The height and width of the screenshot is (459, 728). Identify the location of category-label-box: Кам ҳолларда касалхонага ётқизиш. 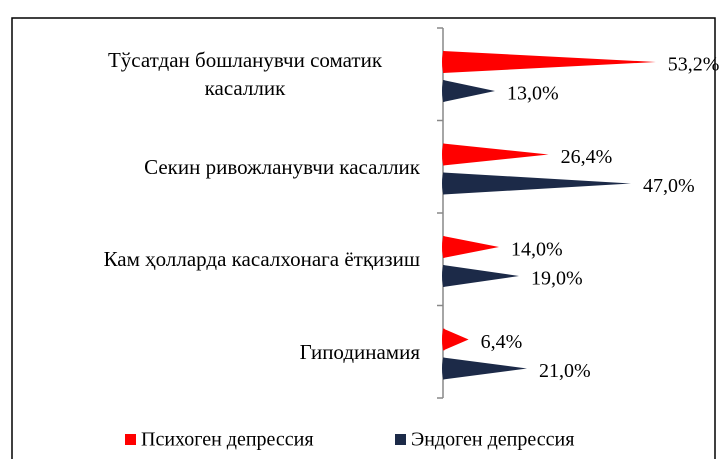
(217, 259).